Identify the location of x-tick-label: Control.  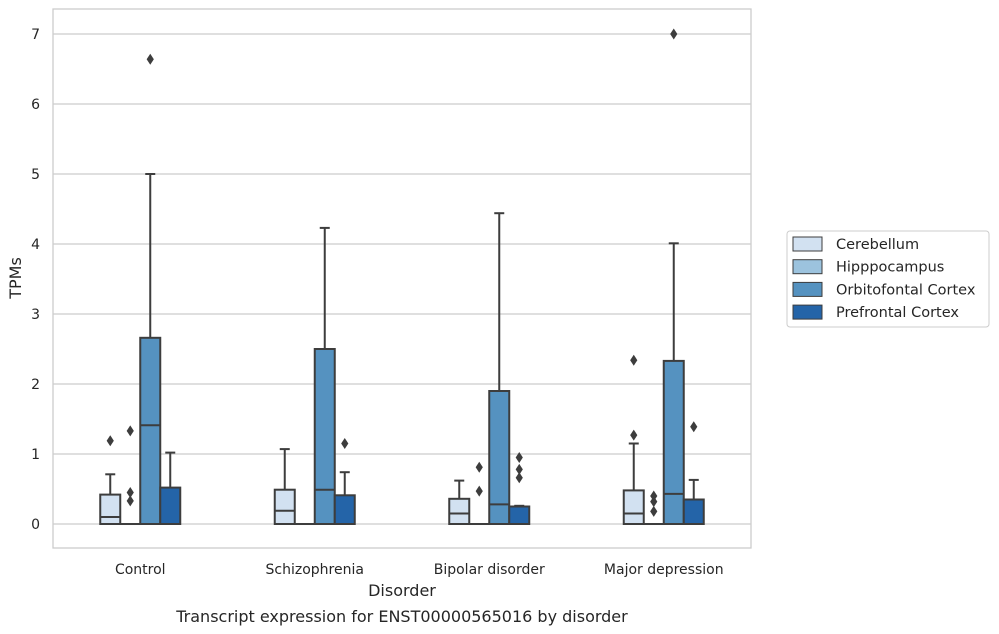
(140, 570).